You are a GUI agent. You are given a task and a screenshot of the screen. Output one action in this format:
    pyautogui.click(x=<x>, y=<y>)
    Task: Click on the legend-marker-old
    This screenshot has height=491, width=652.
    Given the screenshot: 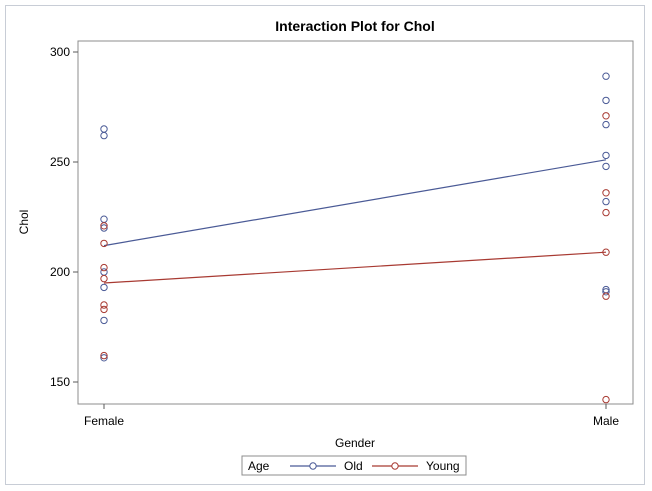 What is the action you would take?
    pyautogui.click(x=313, y=466)
    